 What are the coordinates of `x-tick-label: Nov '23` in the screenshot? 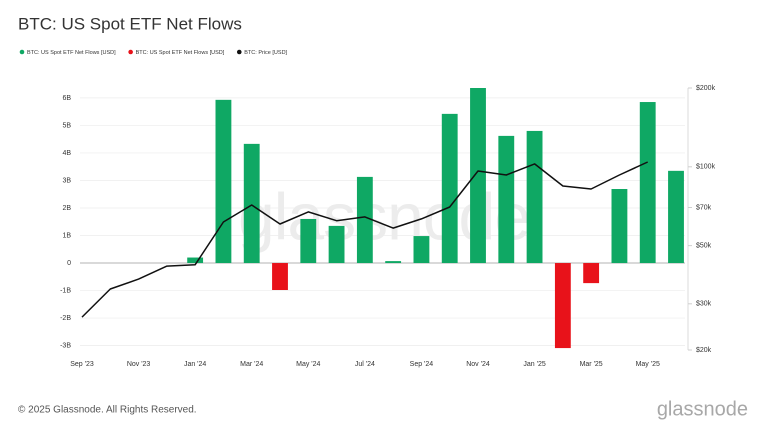 It's located at (139, 364).